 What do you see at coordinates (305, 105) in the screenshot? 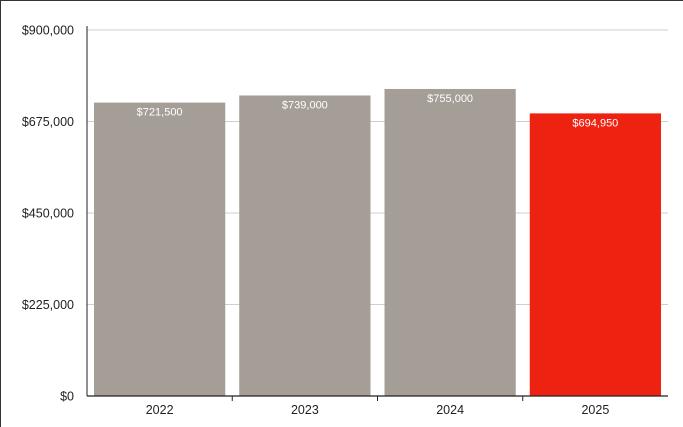
I see `bar-value-label: $739,000` at bounding box center [305, 105].